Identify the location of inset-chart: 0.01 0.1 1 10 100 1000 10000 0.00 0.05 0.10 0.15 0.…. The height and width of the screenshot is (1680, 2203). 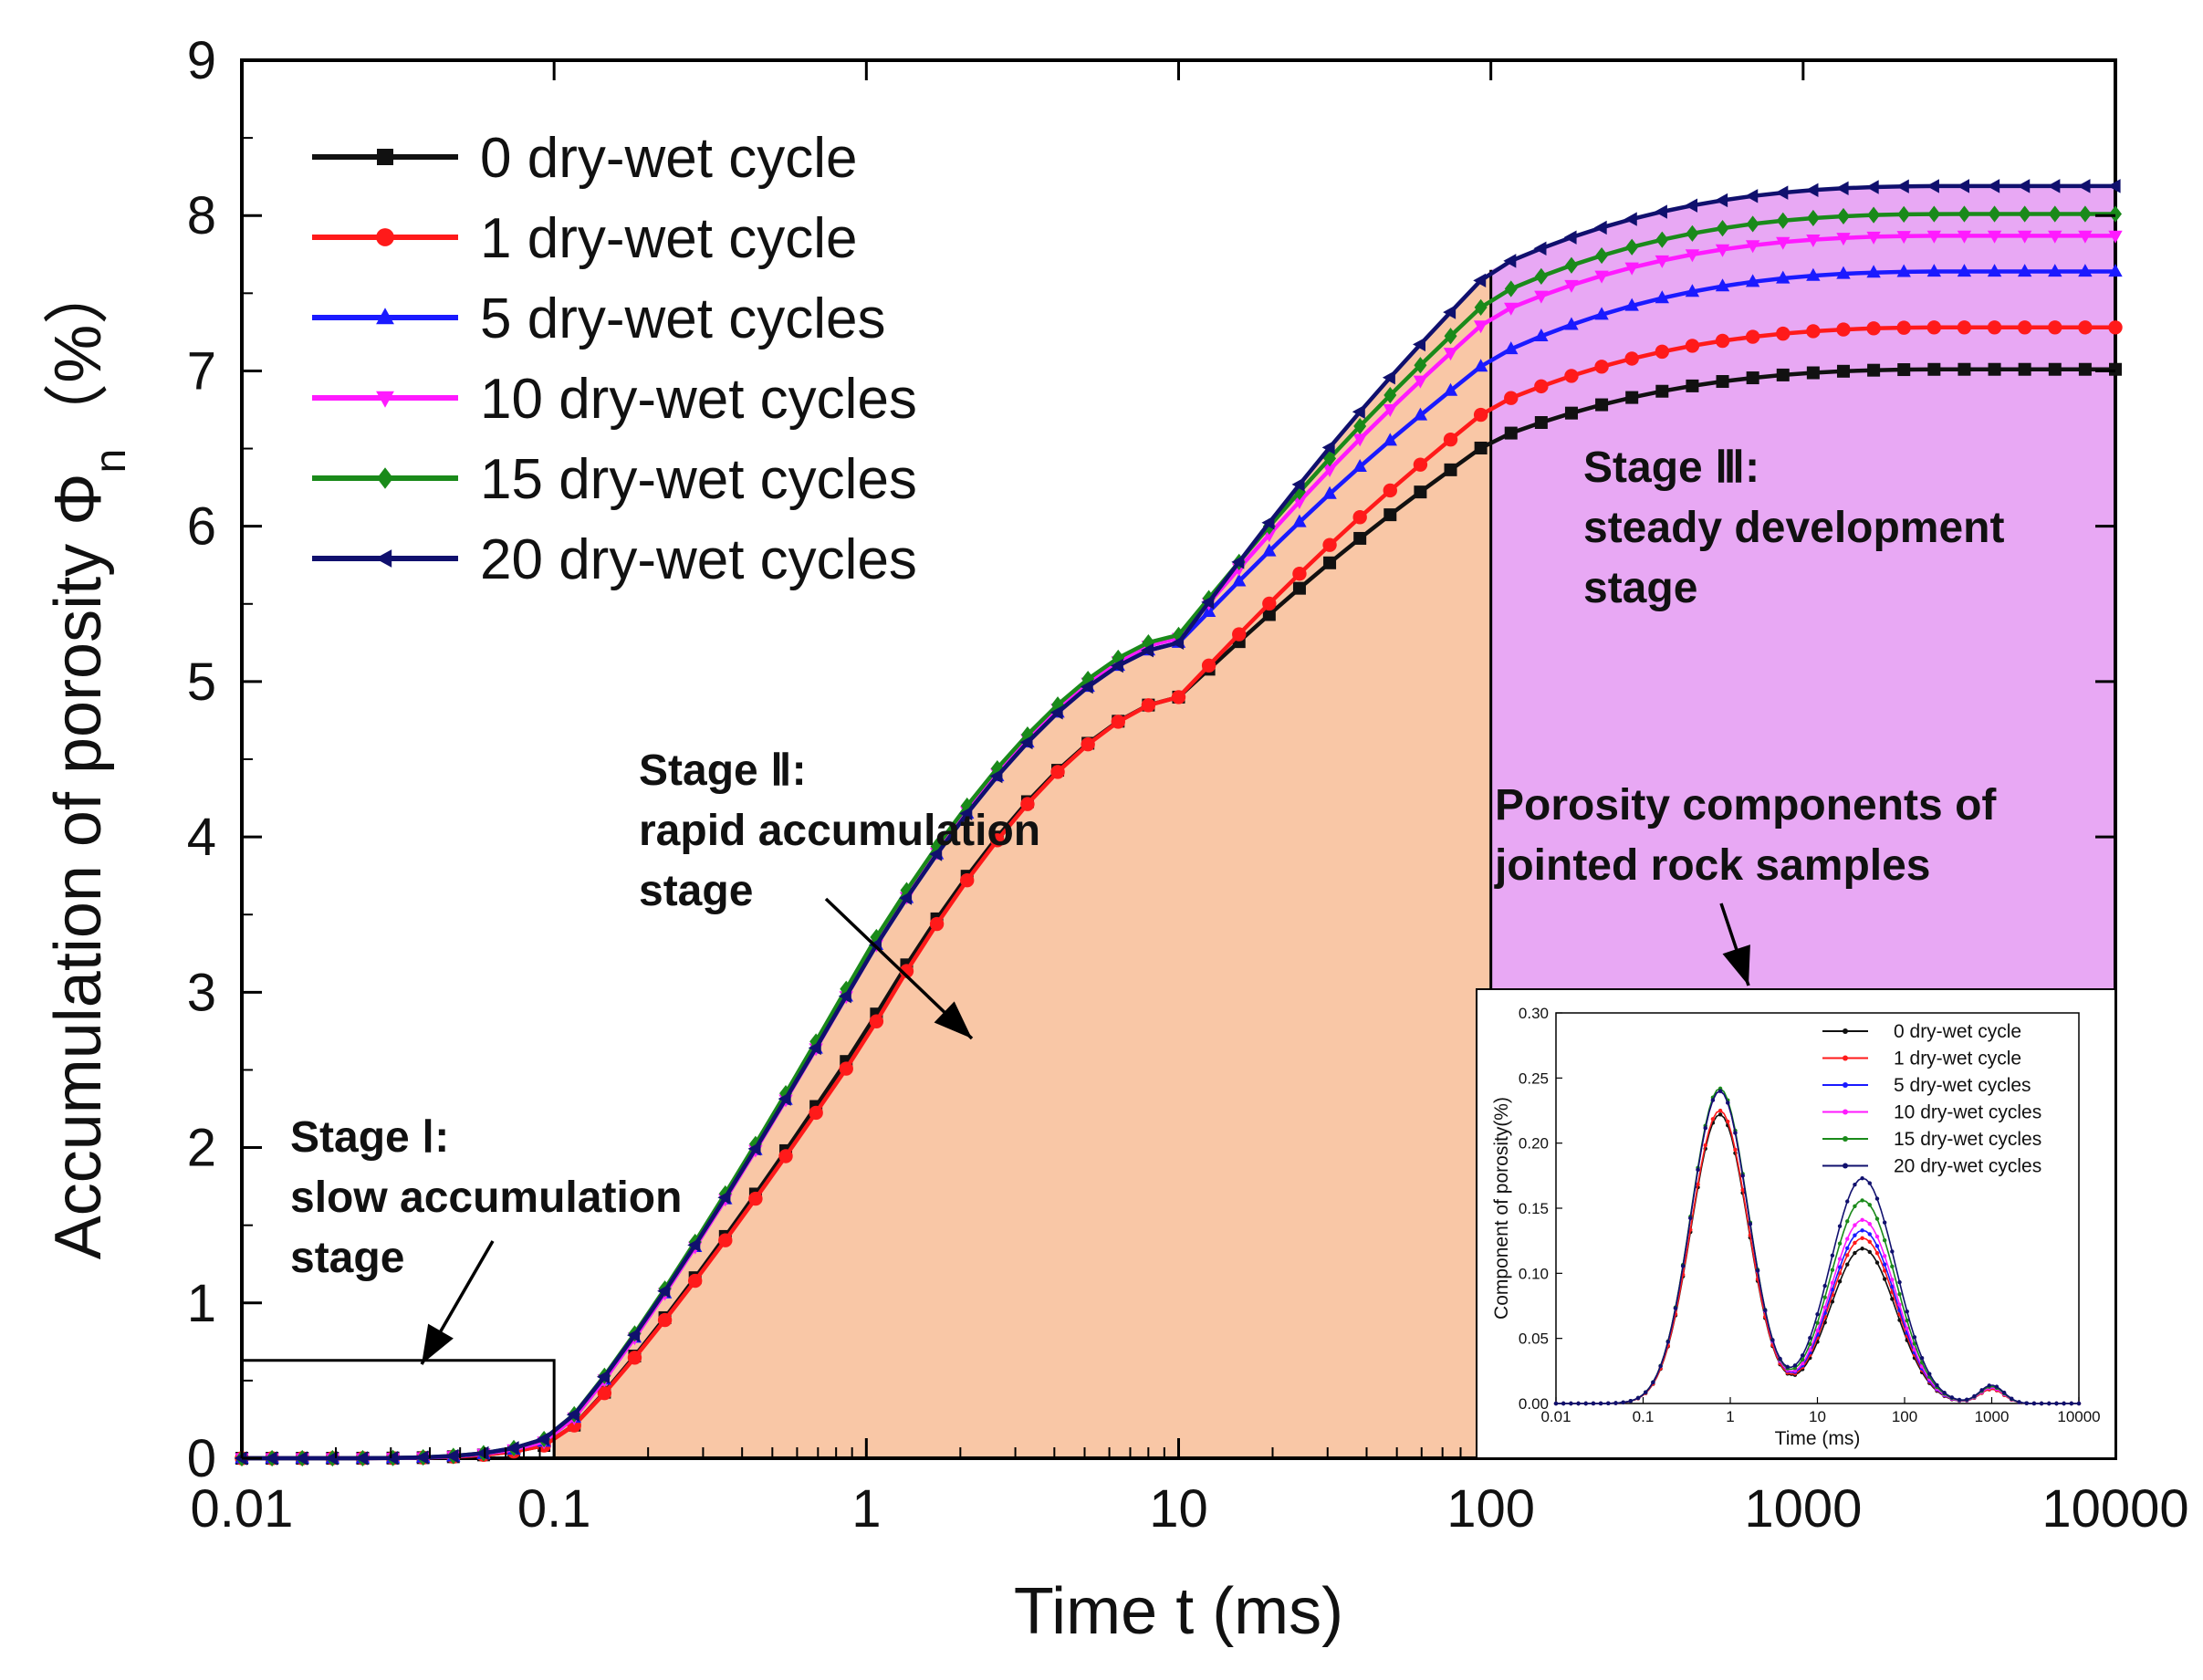
(1796, 1224).